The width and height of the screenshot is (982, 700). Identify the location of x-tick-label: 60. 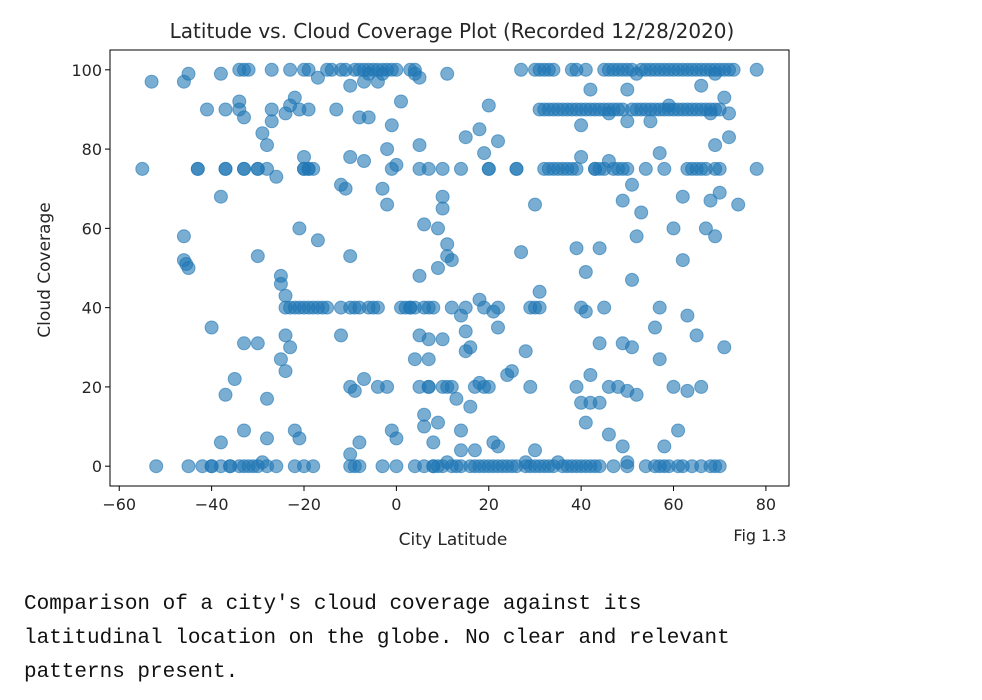
(673, 504).